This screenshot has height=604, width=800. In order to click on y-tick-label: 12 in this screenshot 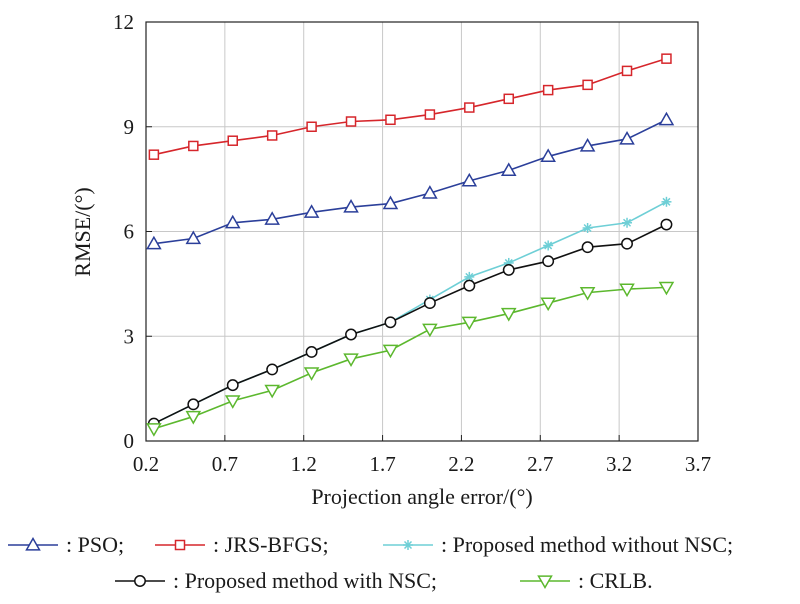, I will do `click(123, 22)`.